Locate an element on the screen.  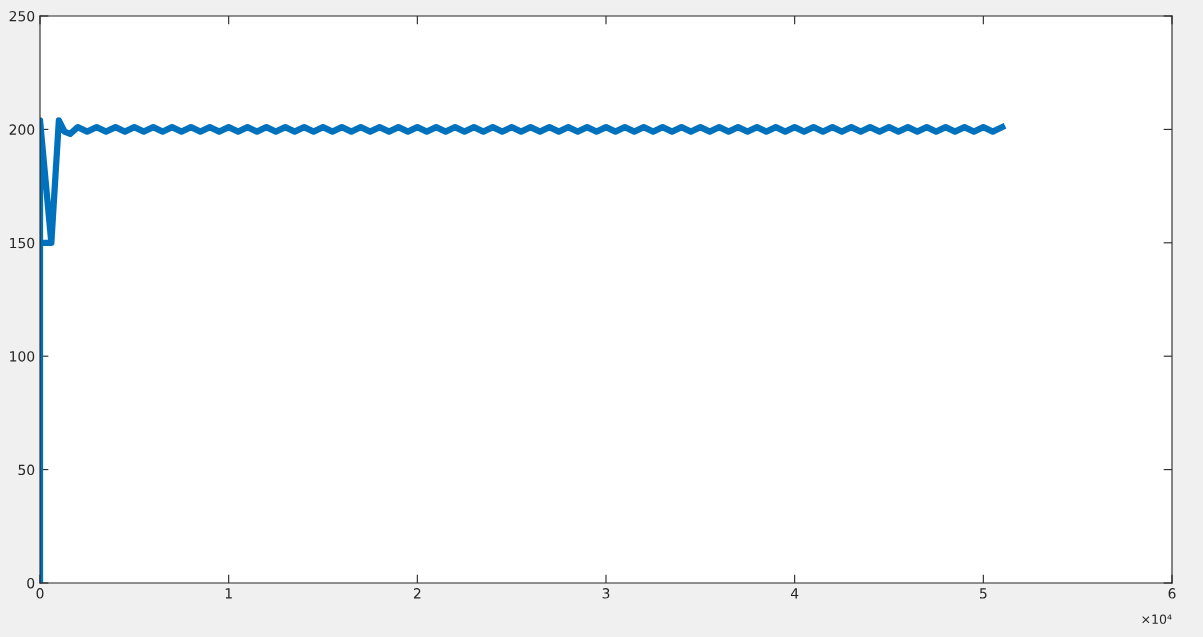
text: ×10⁴ is located at coordinates (1157, 619).